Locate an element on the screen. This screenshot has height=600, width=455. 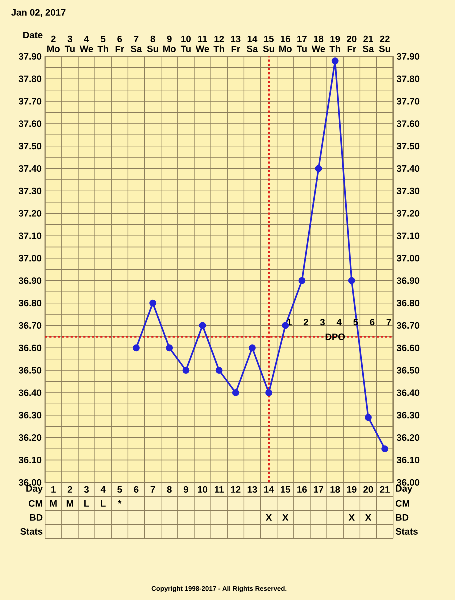
x-tick-label: 9 is located at coordinates (186, 489).